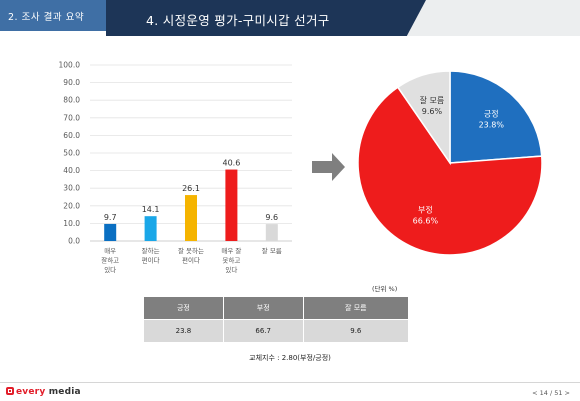 The image size is (580, 401). I want to click on x-tick-label: 잘 못하는, so click(191, 250).